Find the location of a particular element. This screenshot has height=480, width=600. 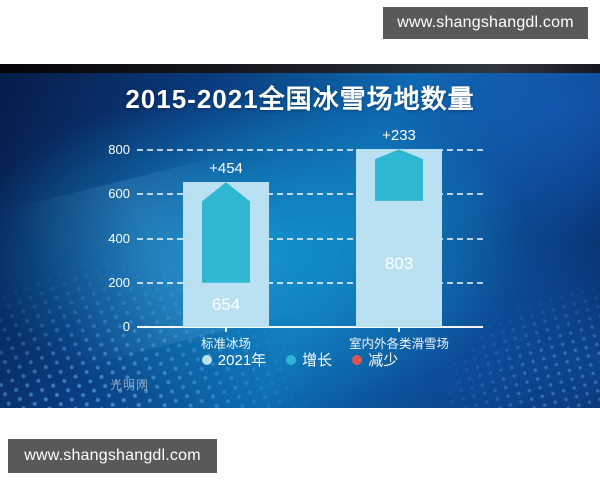

category-label: 室内外各类滑雪场 is located at coordinates (398, 344).